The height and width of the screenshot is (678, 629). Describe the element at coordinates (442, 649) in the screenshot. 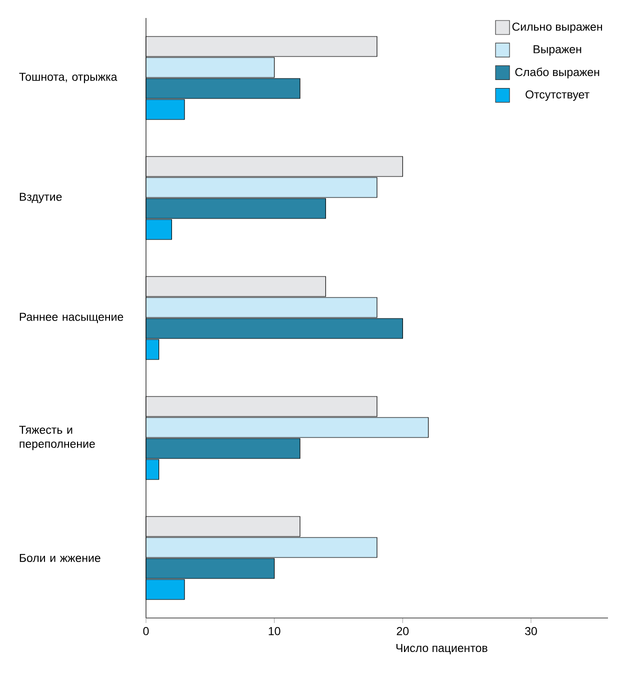

I see `x-axis-title: Число пациентов` at that location.